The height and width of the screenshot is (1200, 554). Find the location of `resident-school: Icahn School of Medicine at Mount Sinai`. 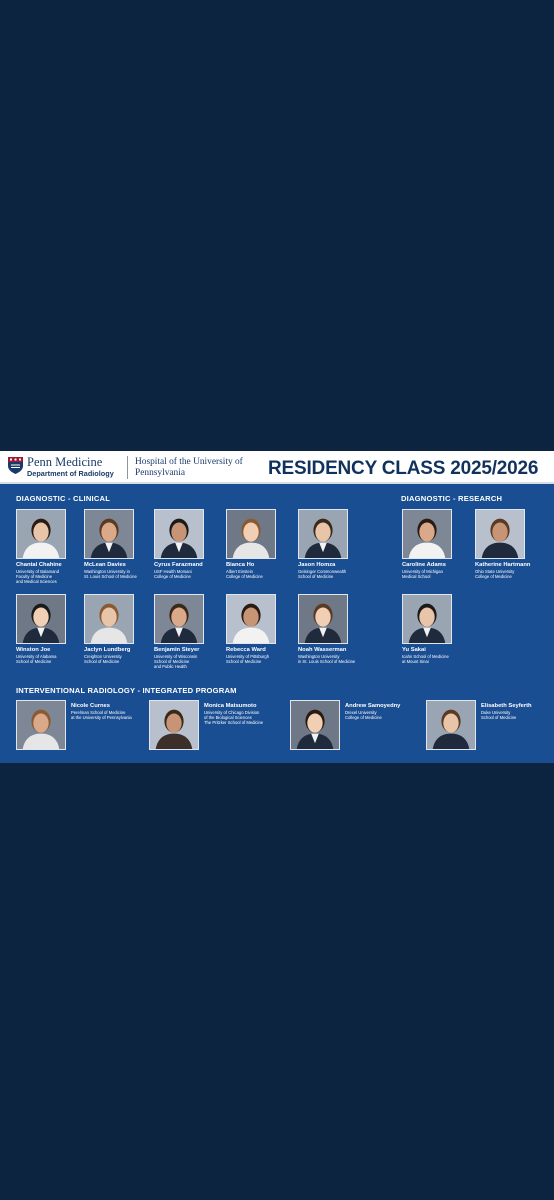

resident-school: Icahn School of Medicine at Mount Sinai is located at coordinates (425, 659).